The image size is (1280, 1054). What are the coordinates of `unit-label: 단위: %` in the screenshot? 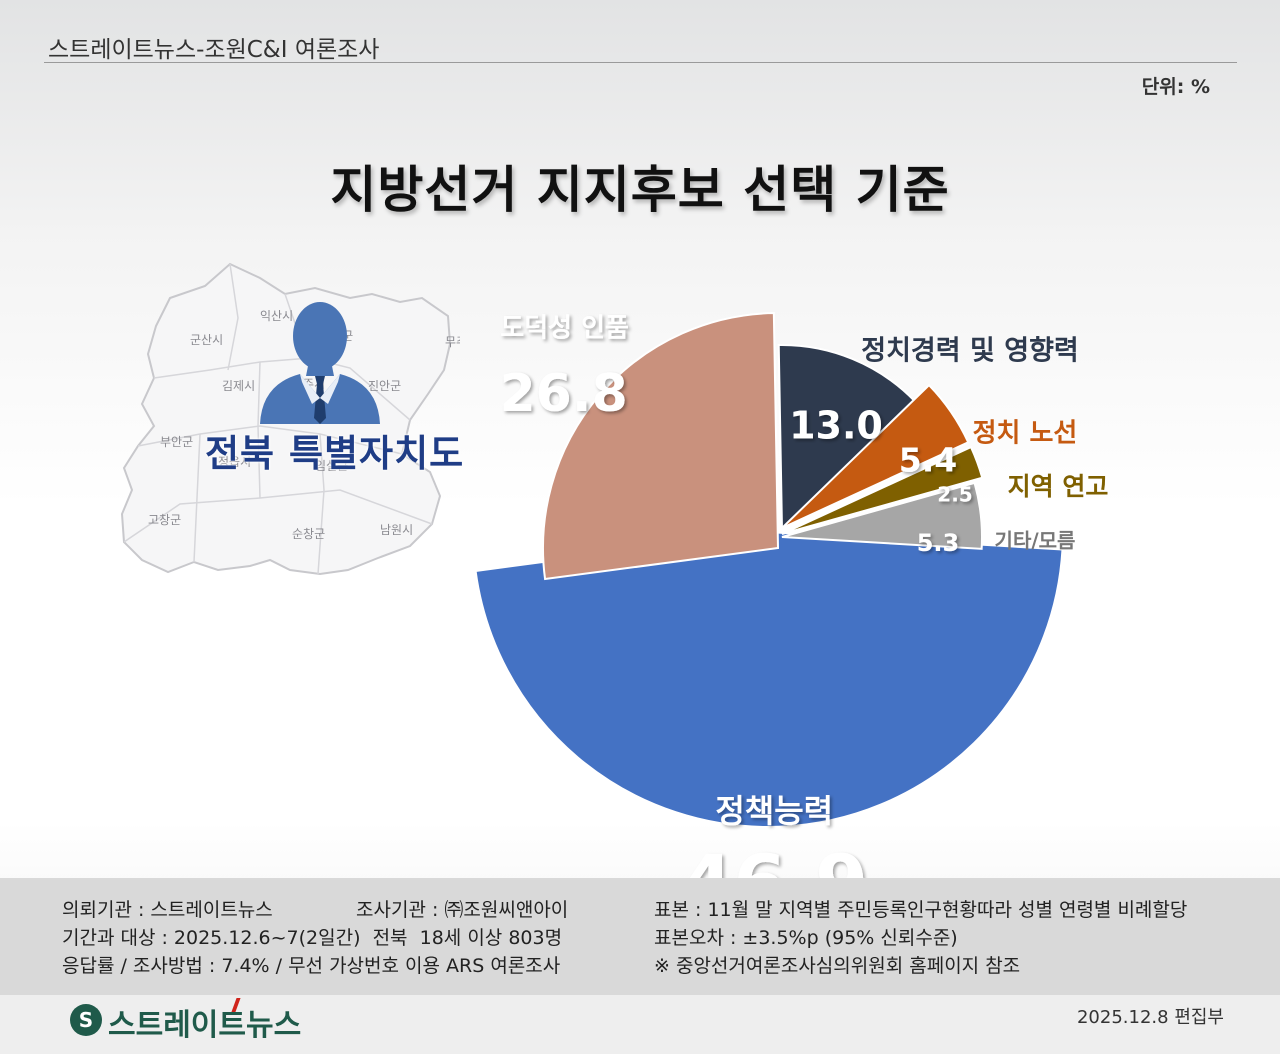 It's located at (1175, 87).